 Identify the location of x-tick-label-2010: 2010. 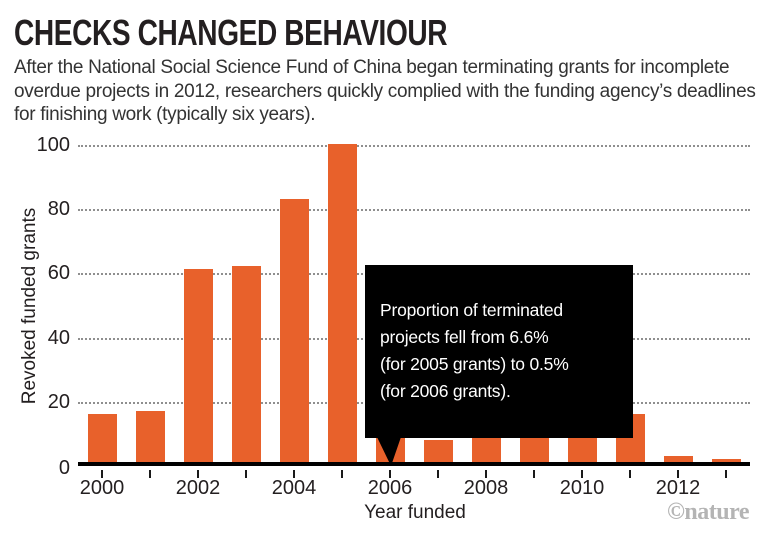
(582, 488).